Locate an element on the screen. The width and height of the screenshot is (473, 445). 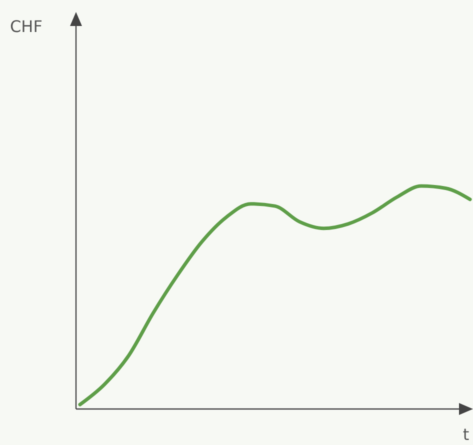
x-axis-title: t is located at coordinates (466, 434).